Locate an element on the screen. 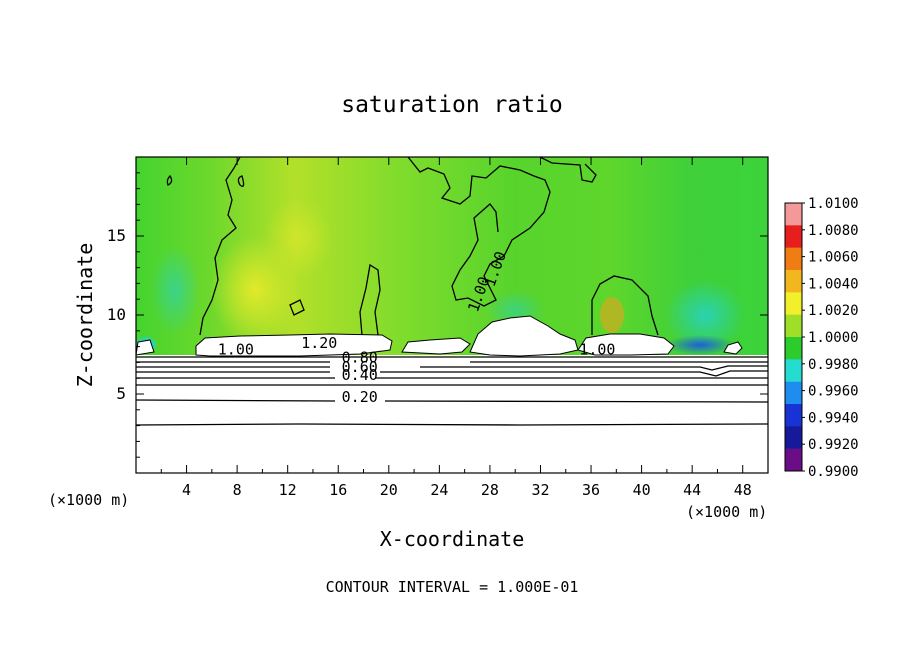  x-unit-label-right: (×1000 m) is located at coordinates (726, 512).